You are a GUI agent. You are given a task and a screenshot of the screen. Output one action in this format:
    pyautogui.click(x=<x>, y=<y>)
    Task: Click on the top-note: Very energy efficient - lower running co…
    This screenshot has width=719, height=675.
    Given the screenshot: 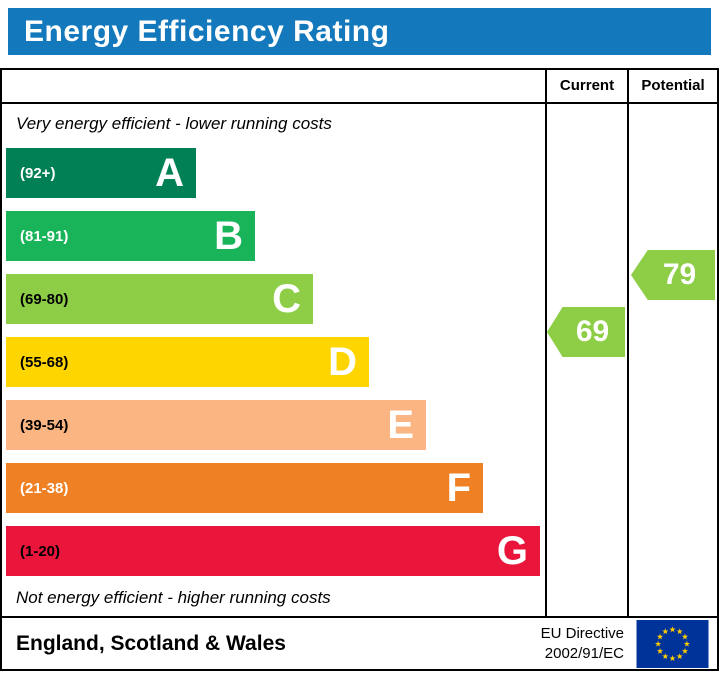 What is the action you would take?
    pyautogui.click(x=174, y=123)
    